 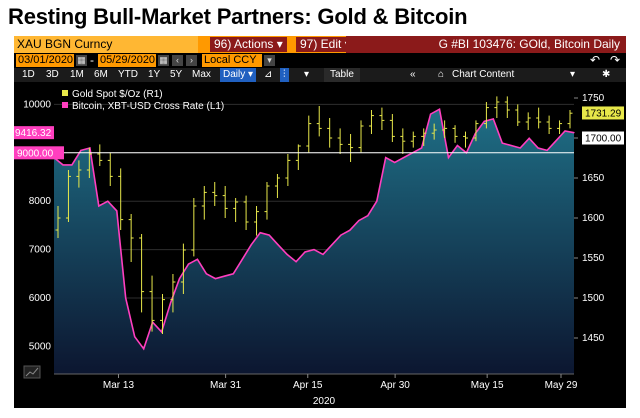 What do you see at coordinates (128, 74) in the screenshot?
I see `period-ytd: YTD` at bounding box center [128, 74].